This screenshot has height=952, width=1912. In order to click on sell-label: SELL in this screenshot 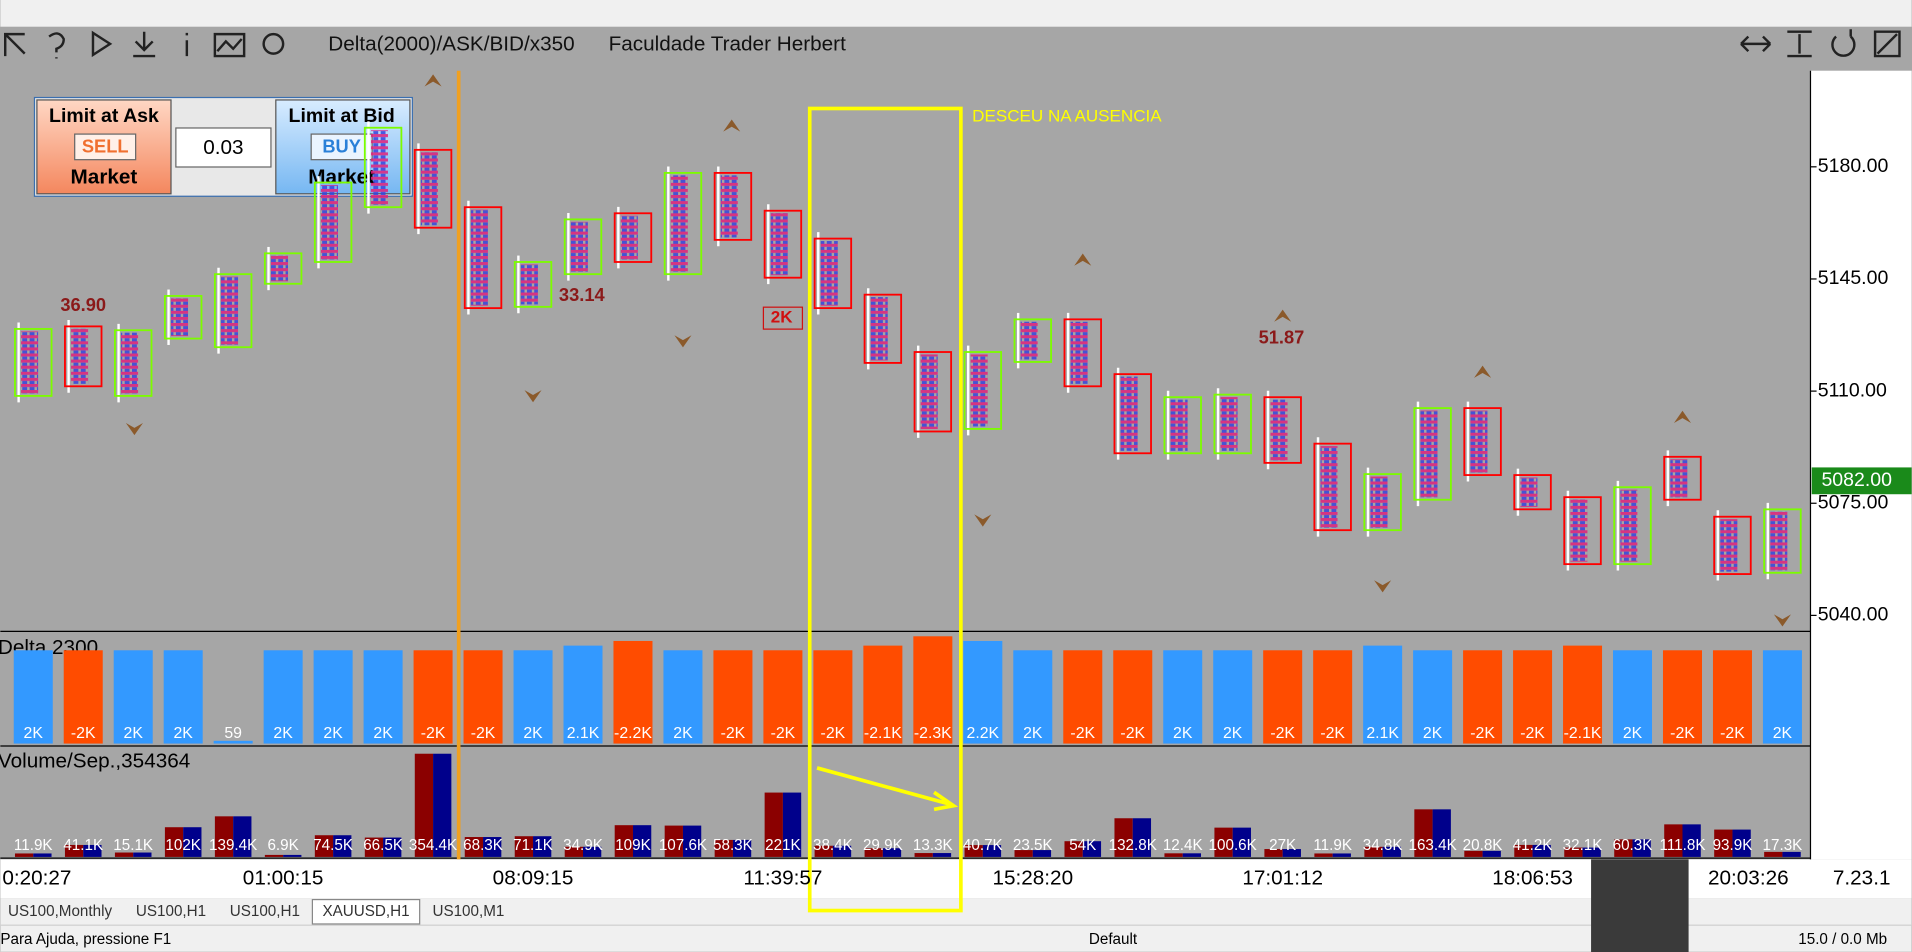, I will do `click(105, 145)`.